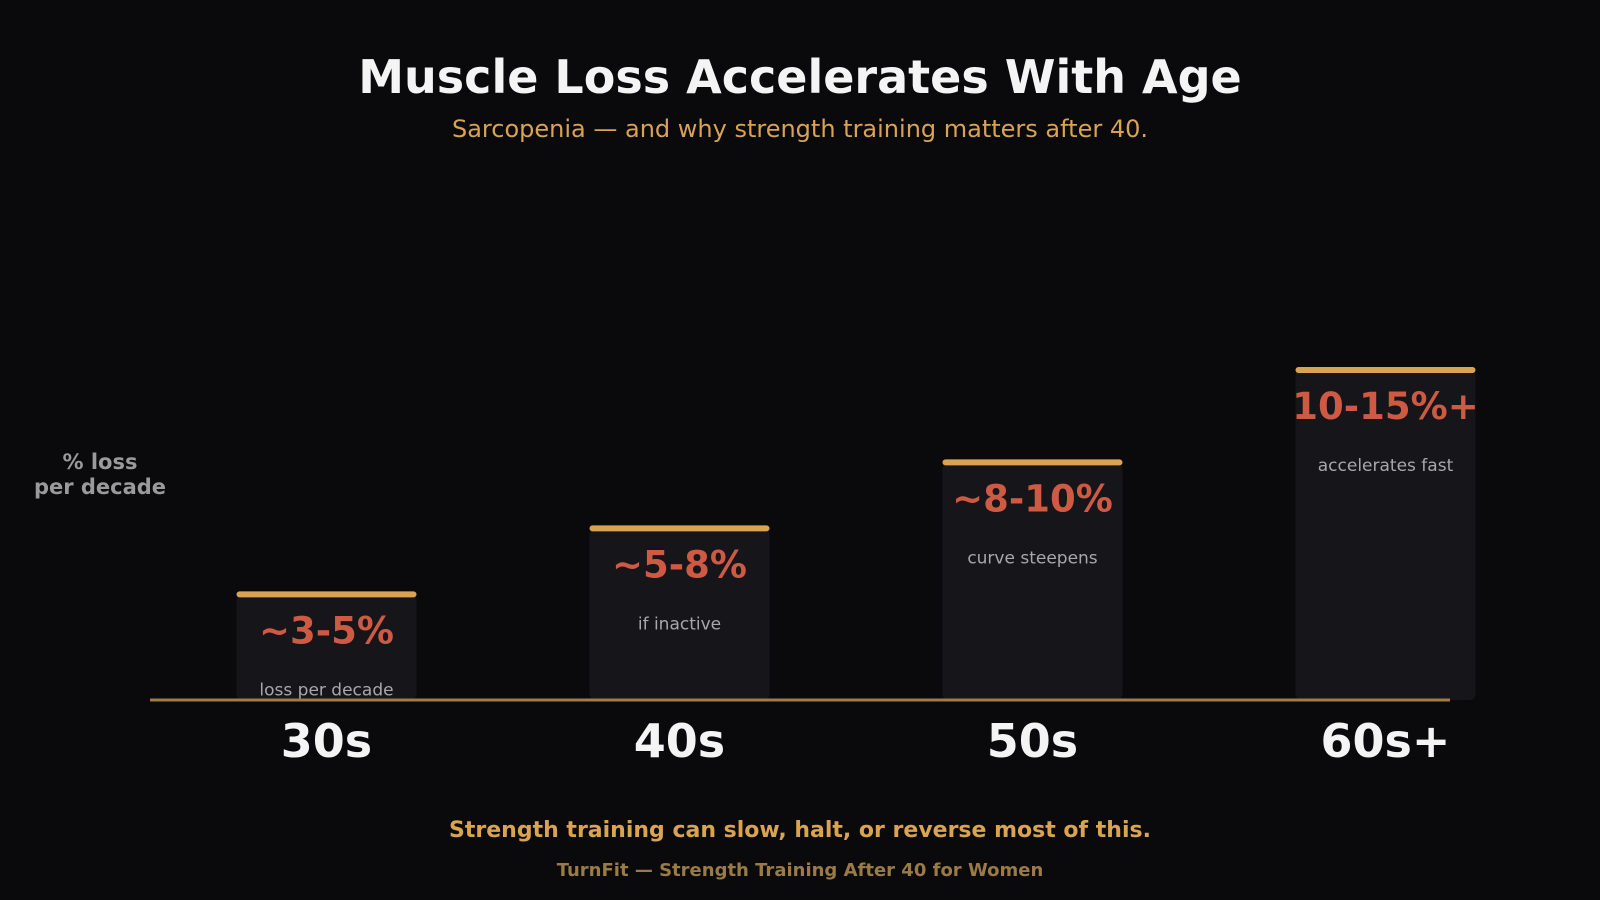 The image size is (1600, 900). What do you see at coordinates (100, 474) in the screenshot?
I see `y-axis-label: % loss per decade` at bounding box center [100, 474].